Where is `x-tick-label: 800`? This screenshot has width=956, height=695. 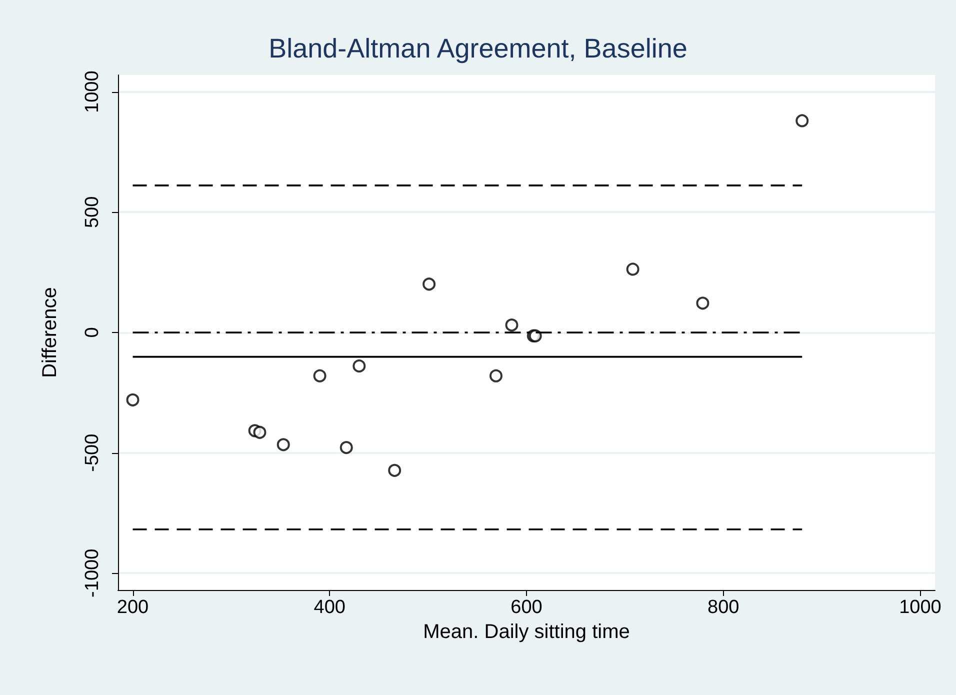 x-tick-label: 800 is located at coordinates (724, 607).